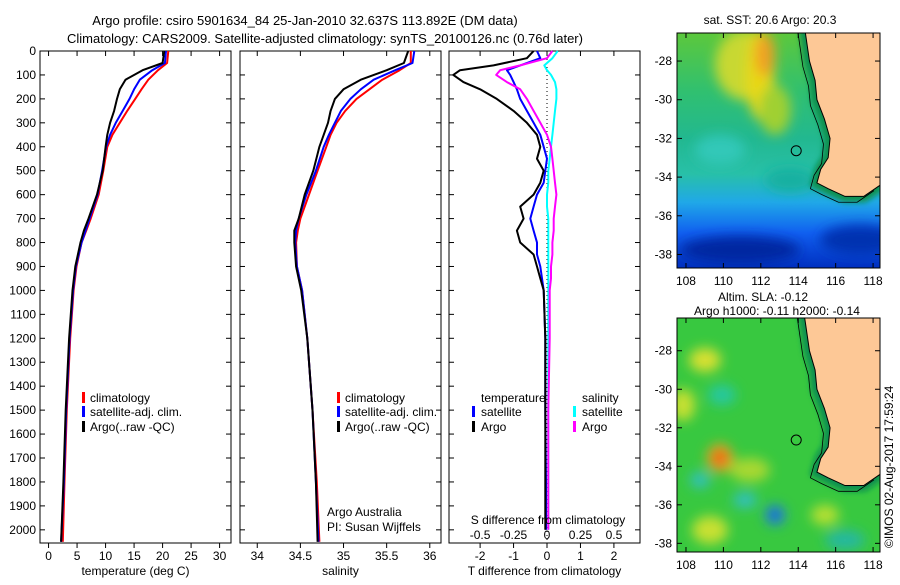 This screenshot has width=900, height=585. Describe the element at coordinates (22, 290) in the screenshot. I see `y-tick-label: 1000` at that location.